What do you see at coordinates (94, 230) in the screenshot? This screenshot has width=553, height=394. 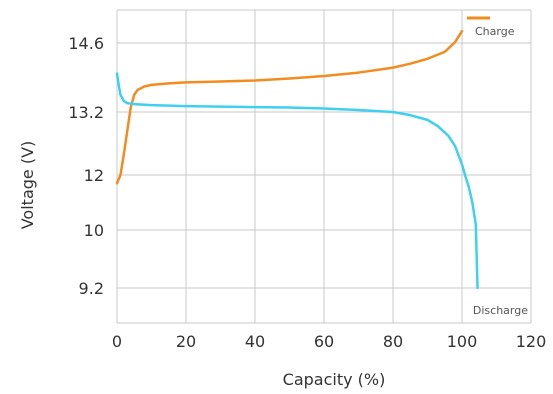 I see `y-tick-label: 10` at bounding box center [94, 230].